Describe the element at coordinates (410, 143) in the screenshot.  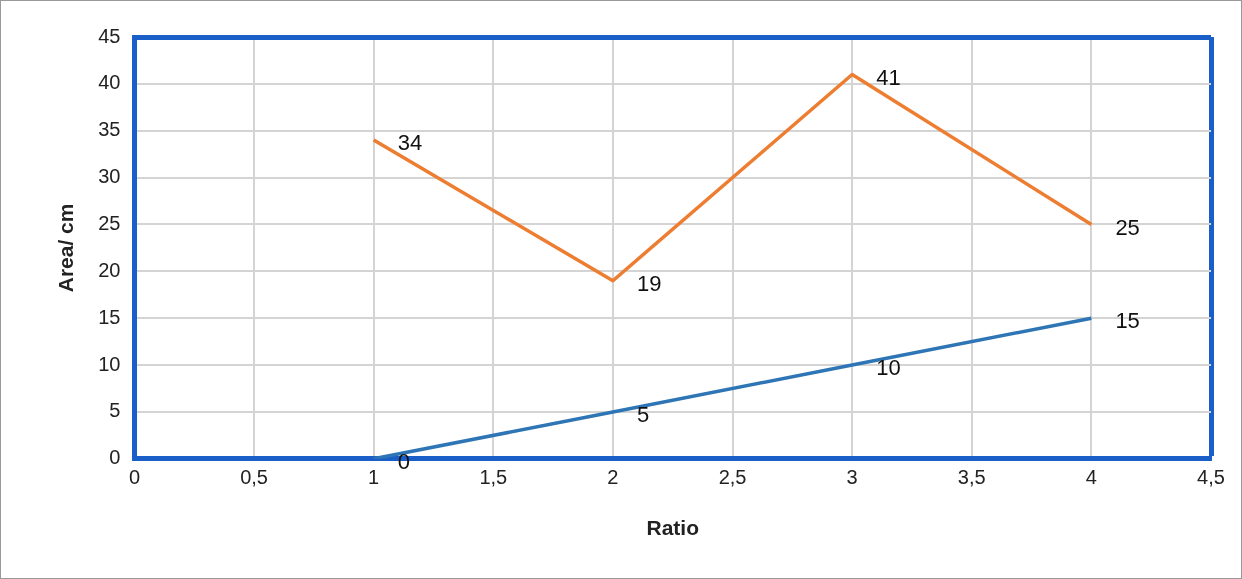
I see `data-label: 34` at that location.